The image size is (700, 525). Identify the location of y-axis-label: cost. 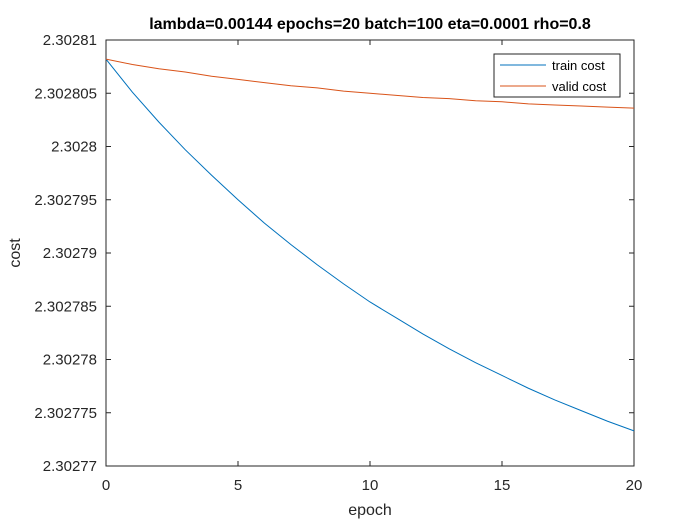
(15, 253).